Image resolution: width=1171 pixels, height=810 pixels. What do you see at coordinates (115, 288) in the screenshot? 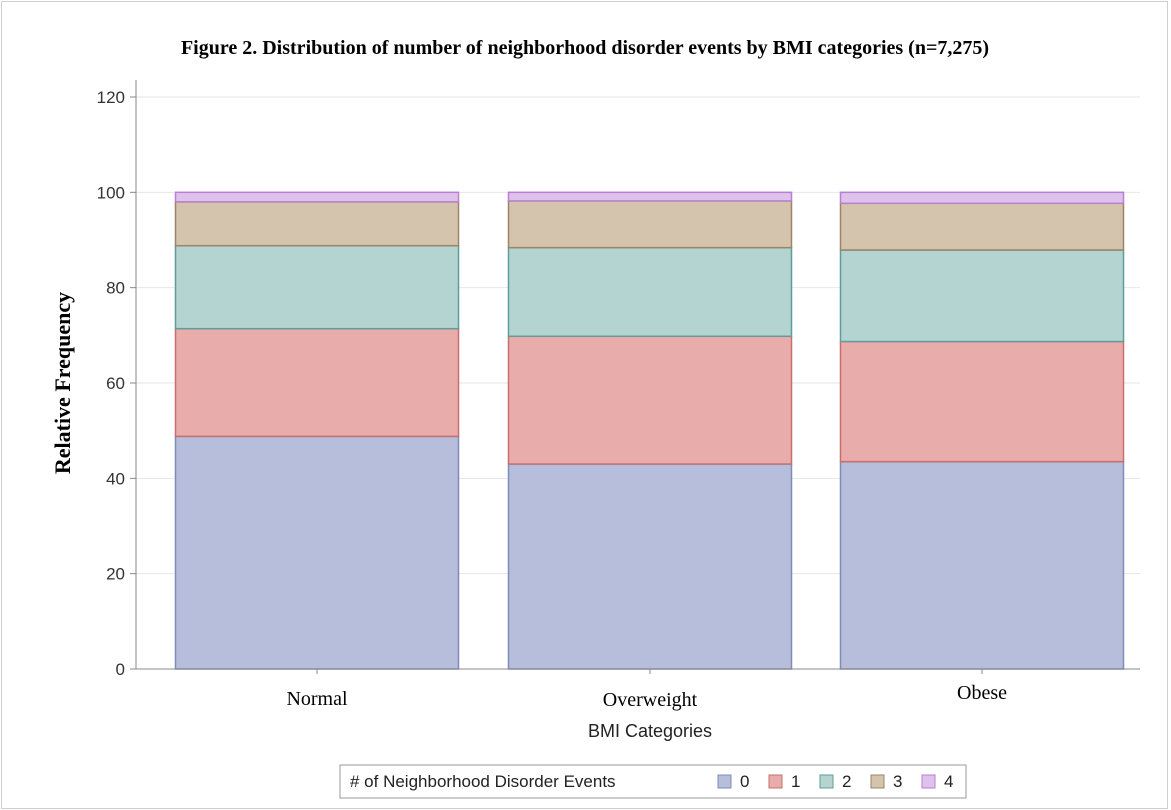
I see `y-tick-label: 80` at bounding box center [115, 288].